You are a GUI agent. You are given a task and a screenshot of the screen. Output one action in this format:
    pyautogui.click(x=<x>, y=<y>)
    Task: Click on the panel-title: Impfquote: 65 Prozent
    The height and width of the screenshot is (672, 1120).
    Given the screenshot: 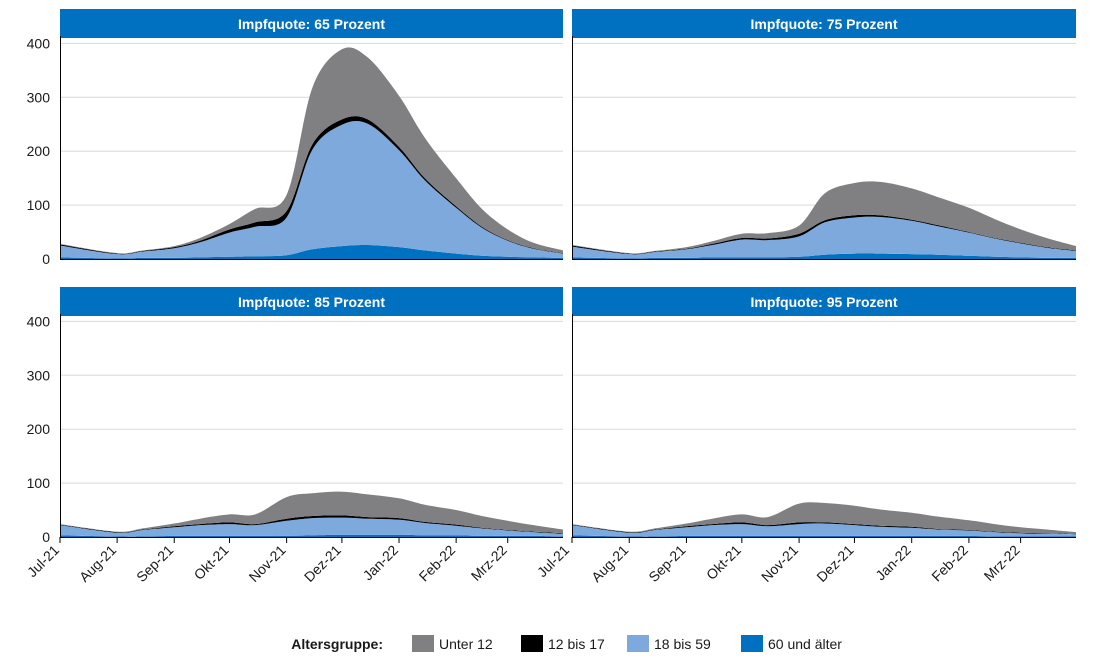 What is the action you would take?
    pyautogui.click(x=311, y=24)
    